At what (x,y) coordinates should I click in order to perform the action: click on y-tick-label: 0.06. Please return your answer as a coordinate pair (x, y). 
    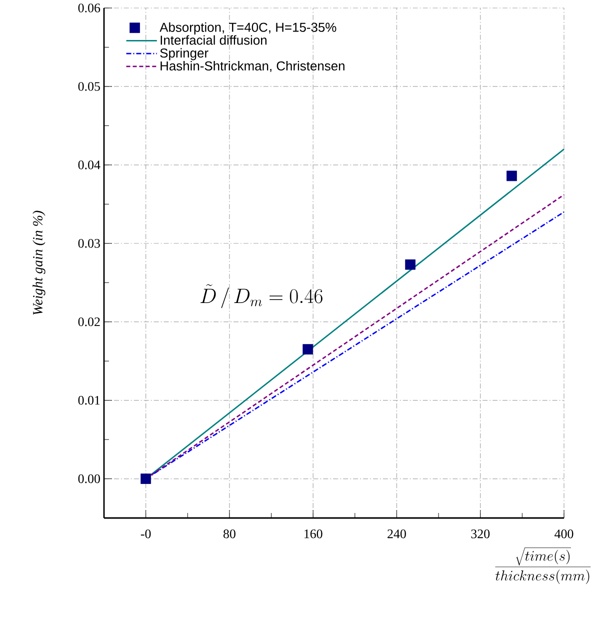
    Looking at the image, I should click on (89, 8).